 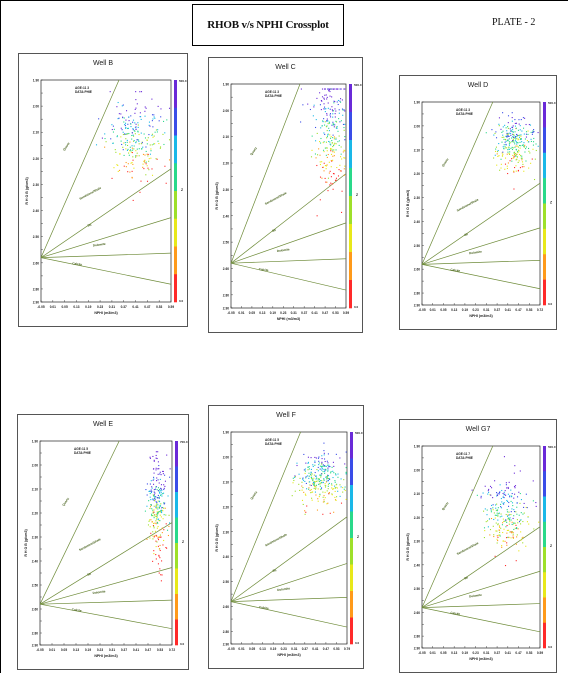 I want to click on lithology-label: Sh, so click(x=274, y=570).